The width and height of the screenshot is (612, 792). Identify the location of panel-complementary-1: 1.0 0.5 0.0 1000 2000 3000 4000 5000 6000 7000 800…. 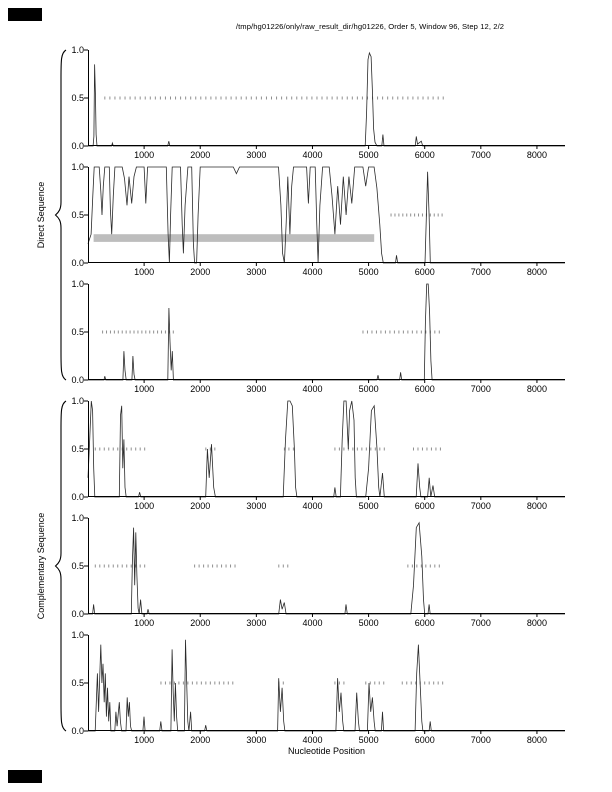
(318, 453).